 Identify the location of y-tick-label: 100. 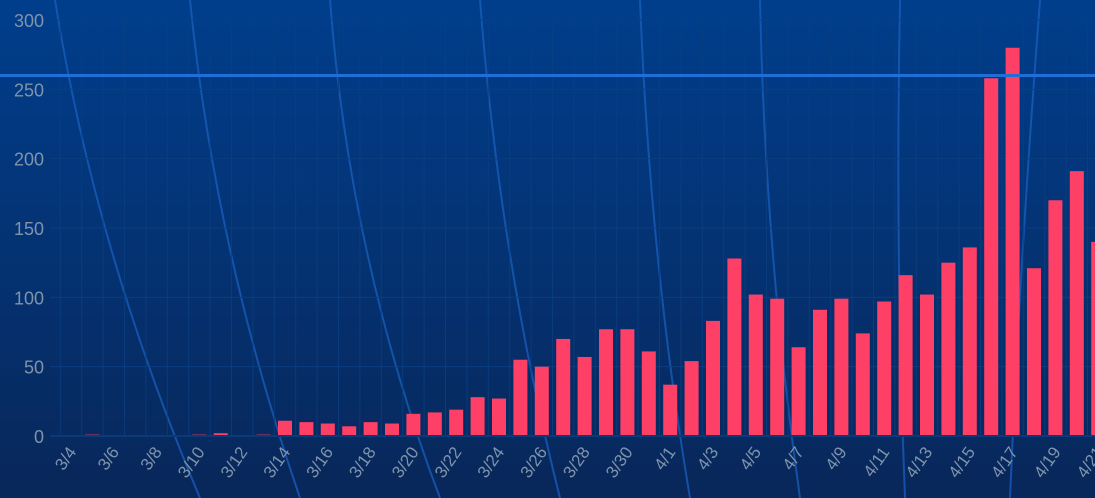
(29, 298).